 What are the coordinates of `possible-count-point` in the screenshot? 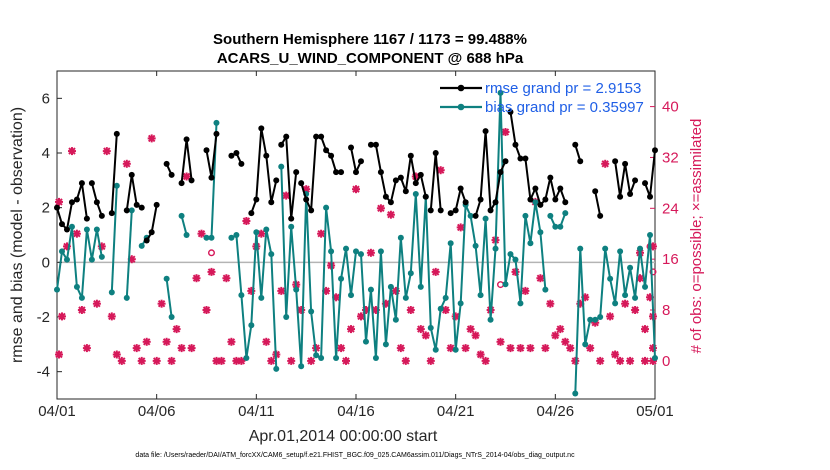 It's located at (653, 272).